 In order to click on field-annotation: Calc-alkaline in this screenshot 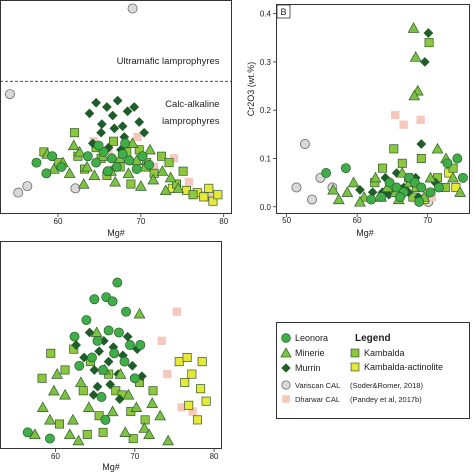, I will do `click(192, 104)`.